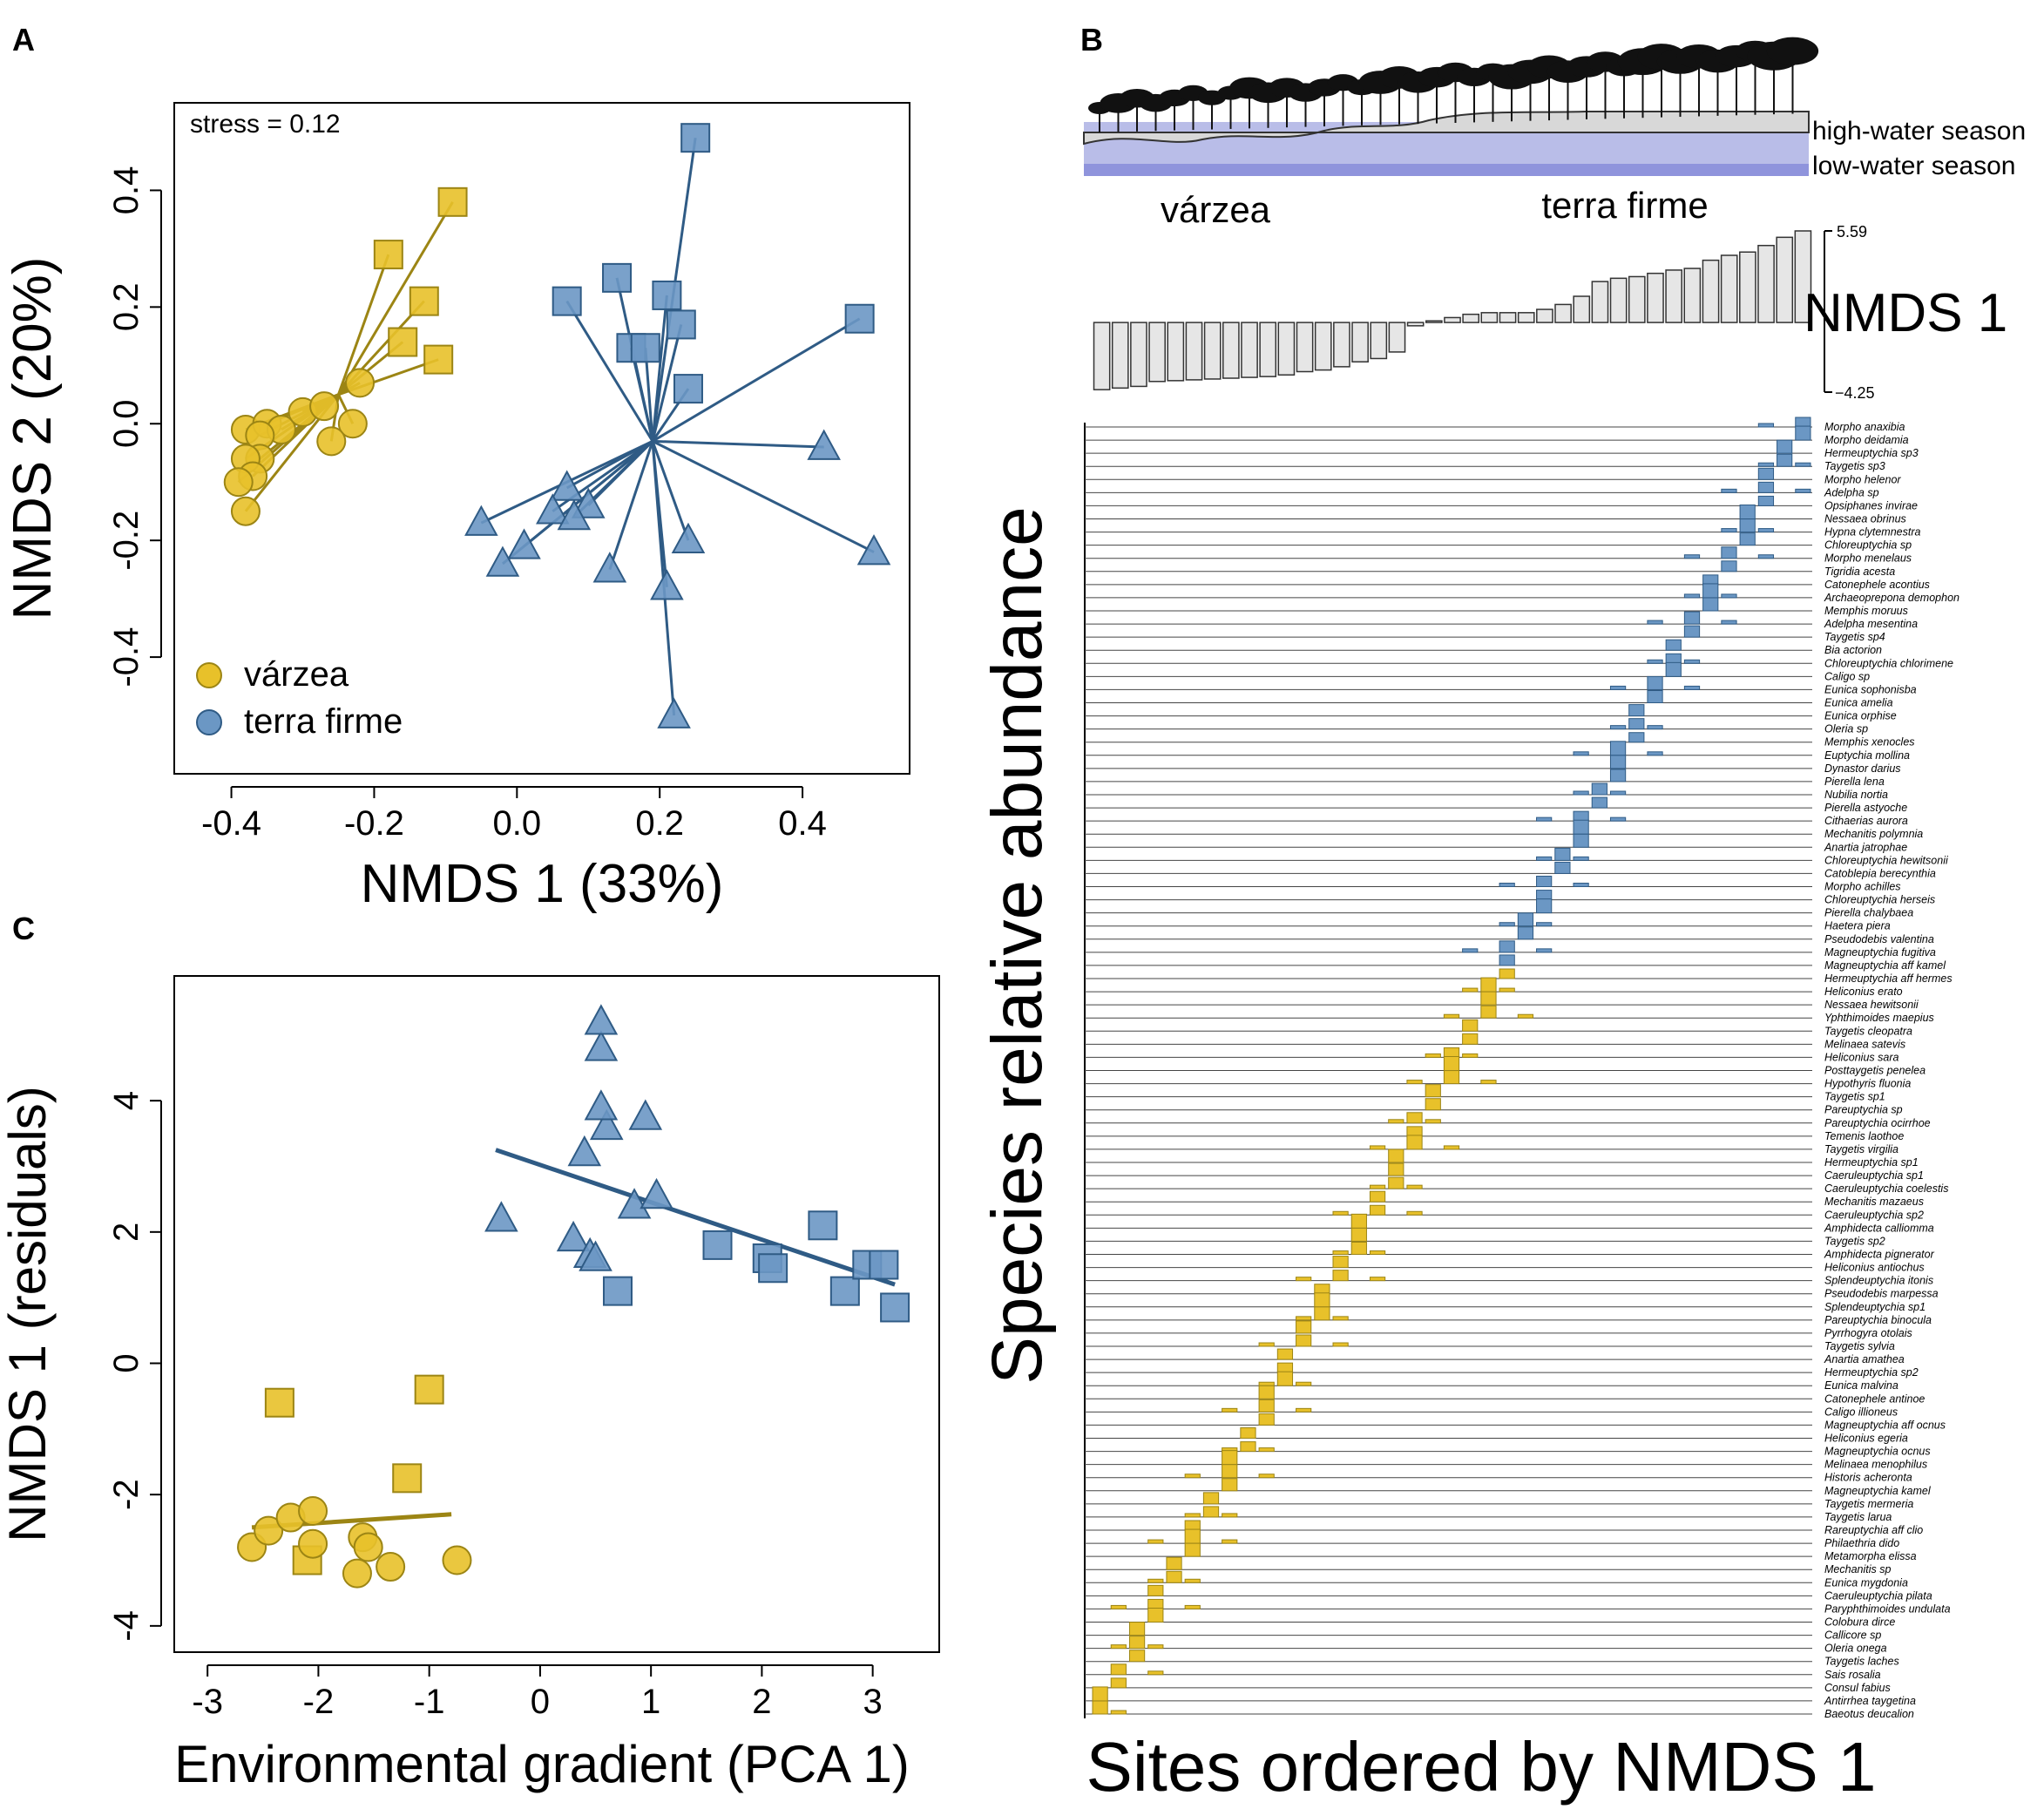  I want to click on species-label: Yphthimoides maepius, so click(1879, 1018).